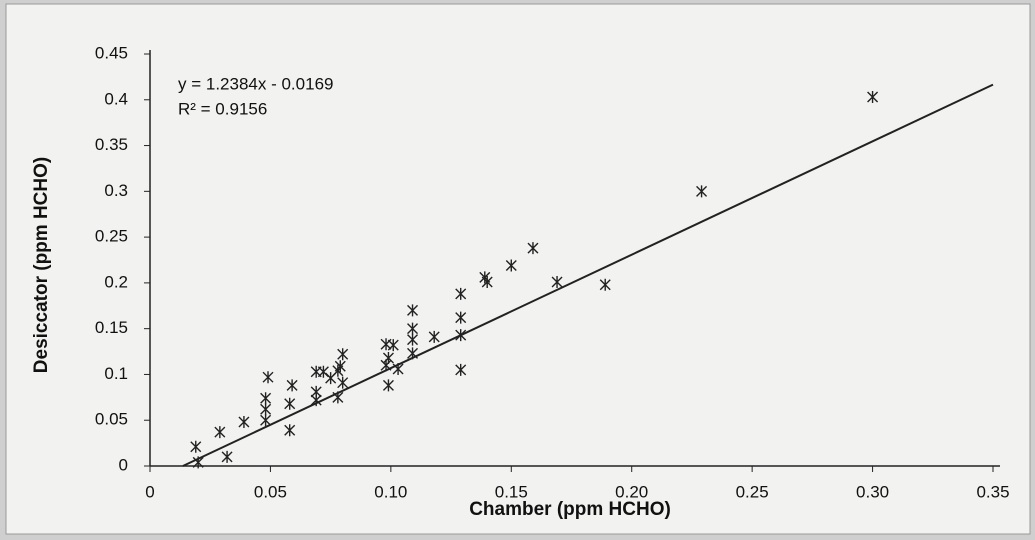 Image resolution: width=1035 pixels, height=540 pixels. Describe the element at coordinates (270, 491) in the screenshot. I see `x-tick-label: 0.05` at that location.